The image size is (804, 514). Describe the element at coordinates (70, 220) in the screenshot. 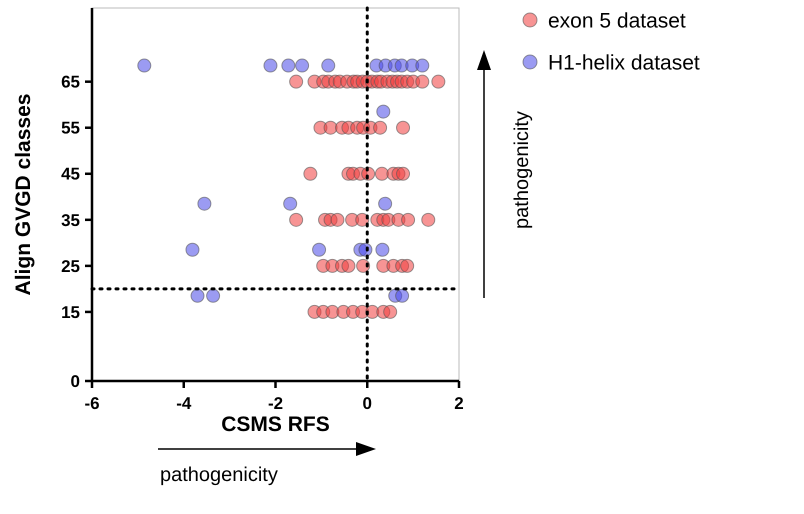

I see `y-tick-label: 35` at that location.